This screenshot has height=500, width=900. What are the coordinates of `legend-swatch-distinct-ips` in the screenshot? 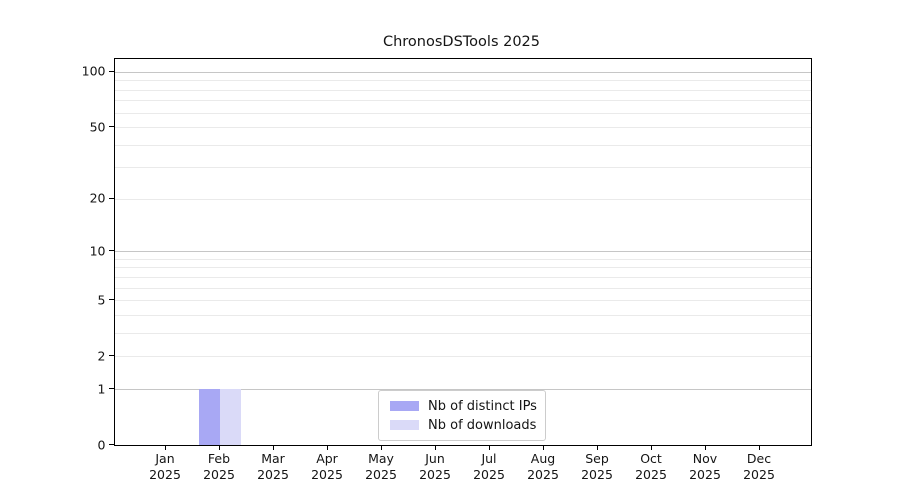 It's located at (404, 406).